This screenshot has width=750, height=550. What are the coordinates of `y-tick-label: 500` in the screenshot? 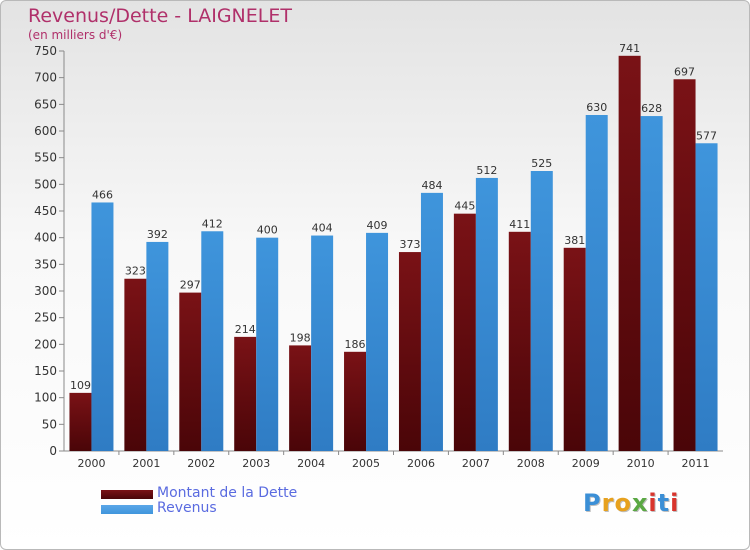 It's located at (45, 184).